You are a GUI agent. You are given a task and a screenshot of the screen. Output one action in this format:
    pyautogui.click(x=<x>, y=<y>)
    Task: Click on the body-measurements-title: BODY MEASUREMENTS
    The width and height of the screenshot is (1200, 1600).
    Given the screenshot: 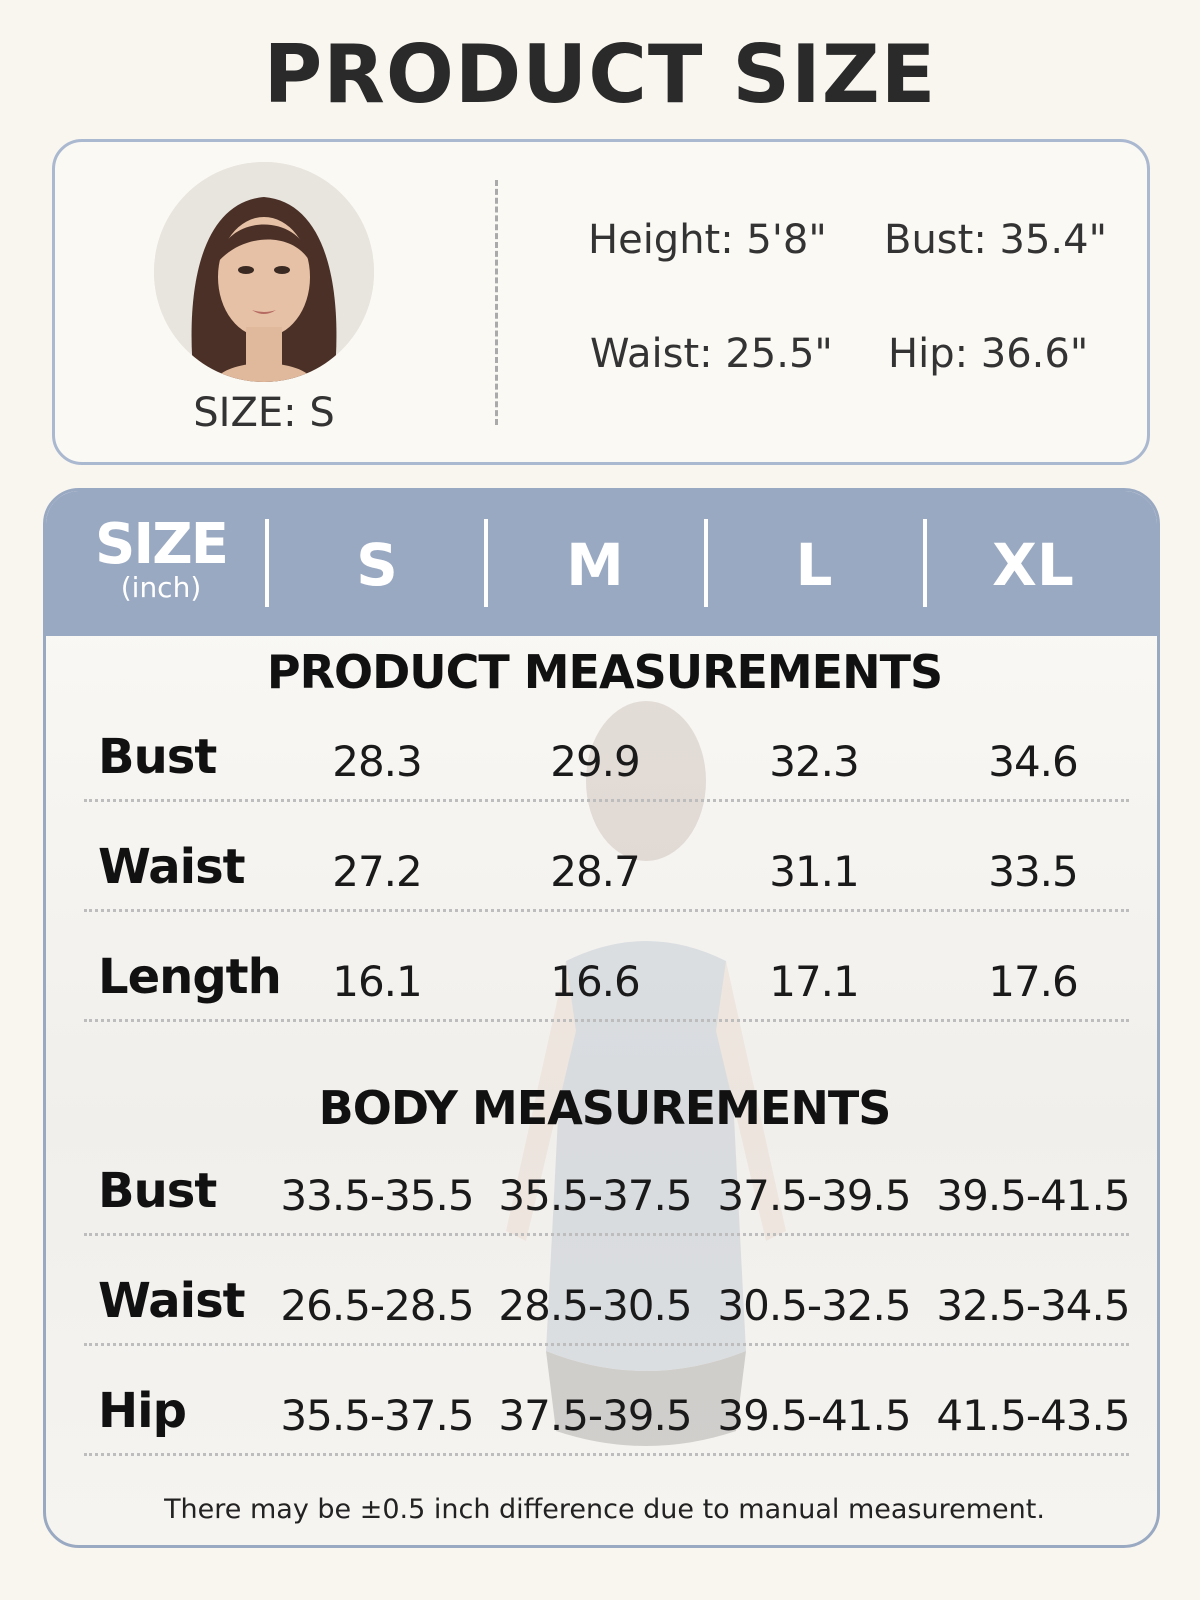 What is the action you would take?
    pyautogui.click(x=605, y=1108)
    